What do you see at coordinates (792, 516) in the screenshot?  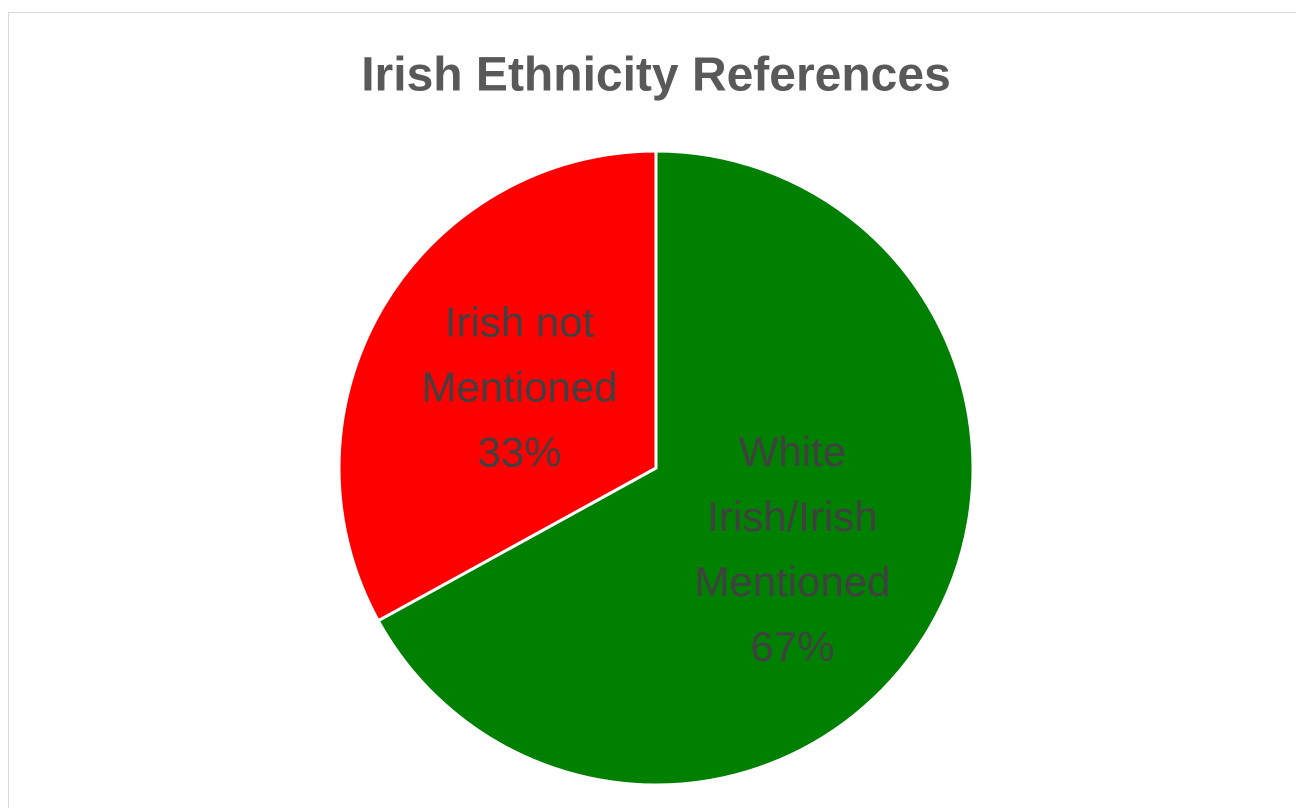 I see `data-label-category: White Irish/Irish Mentioned` at bounding box center [792, 516].